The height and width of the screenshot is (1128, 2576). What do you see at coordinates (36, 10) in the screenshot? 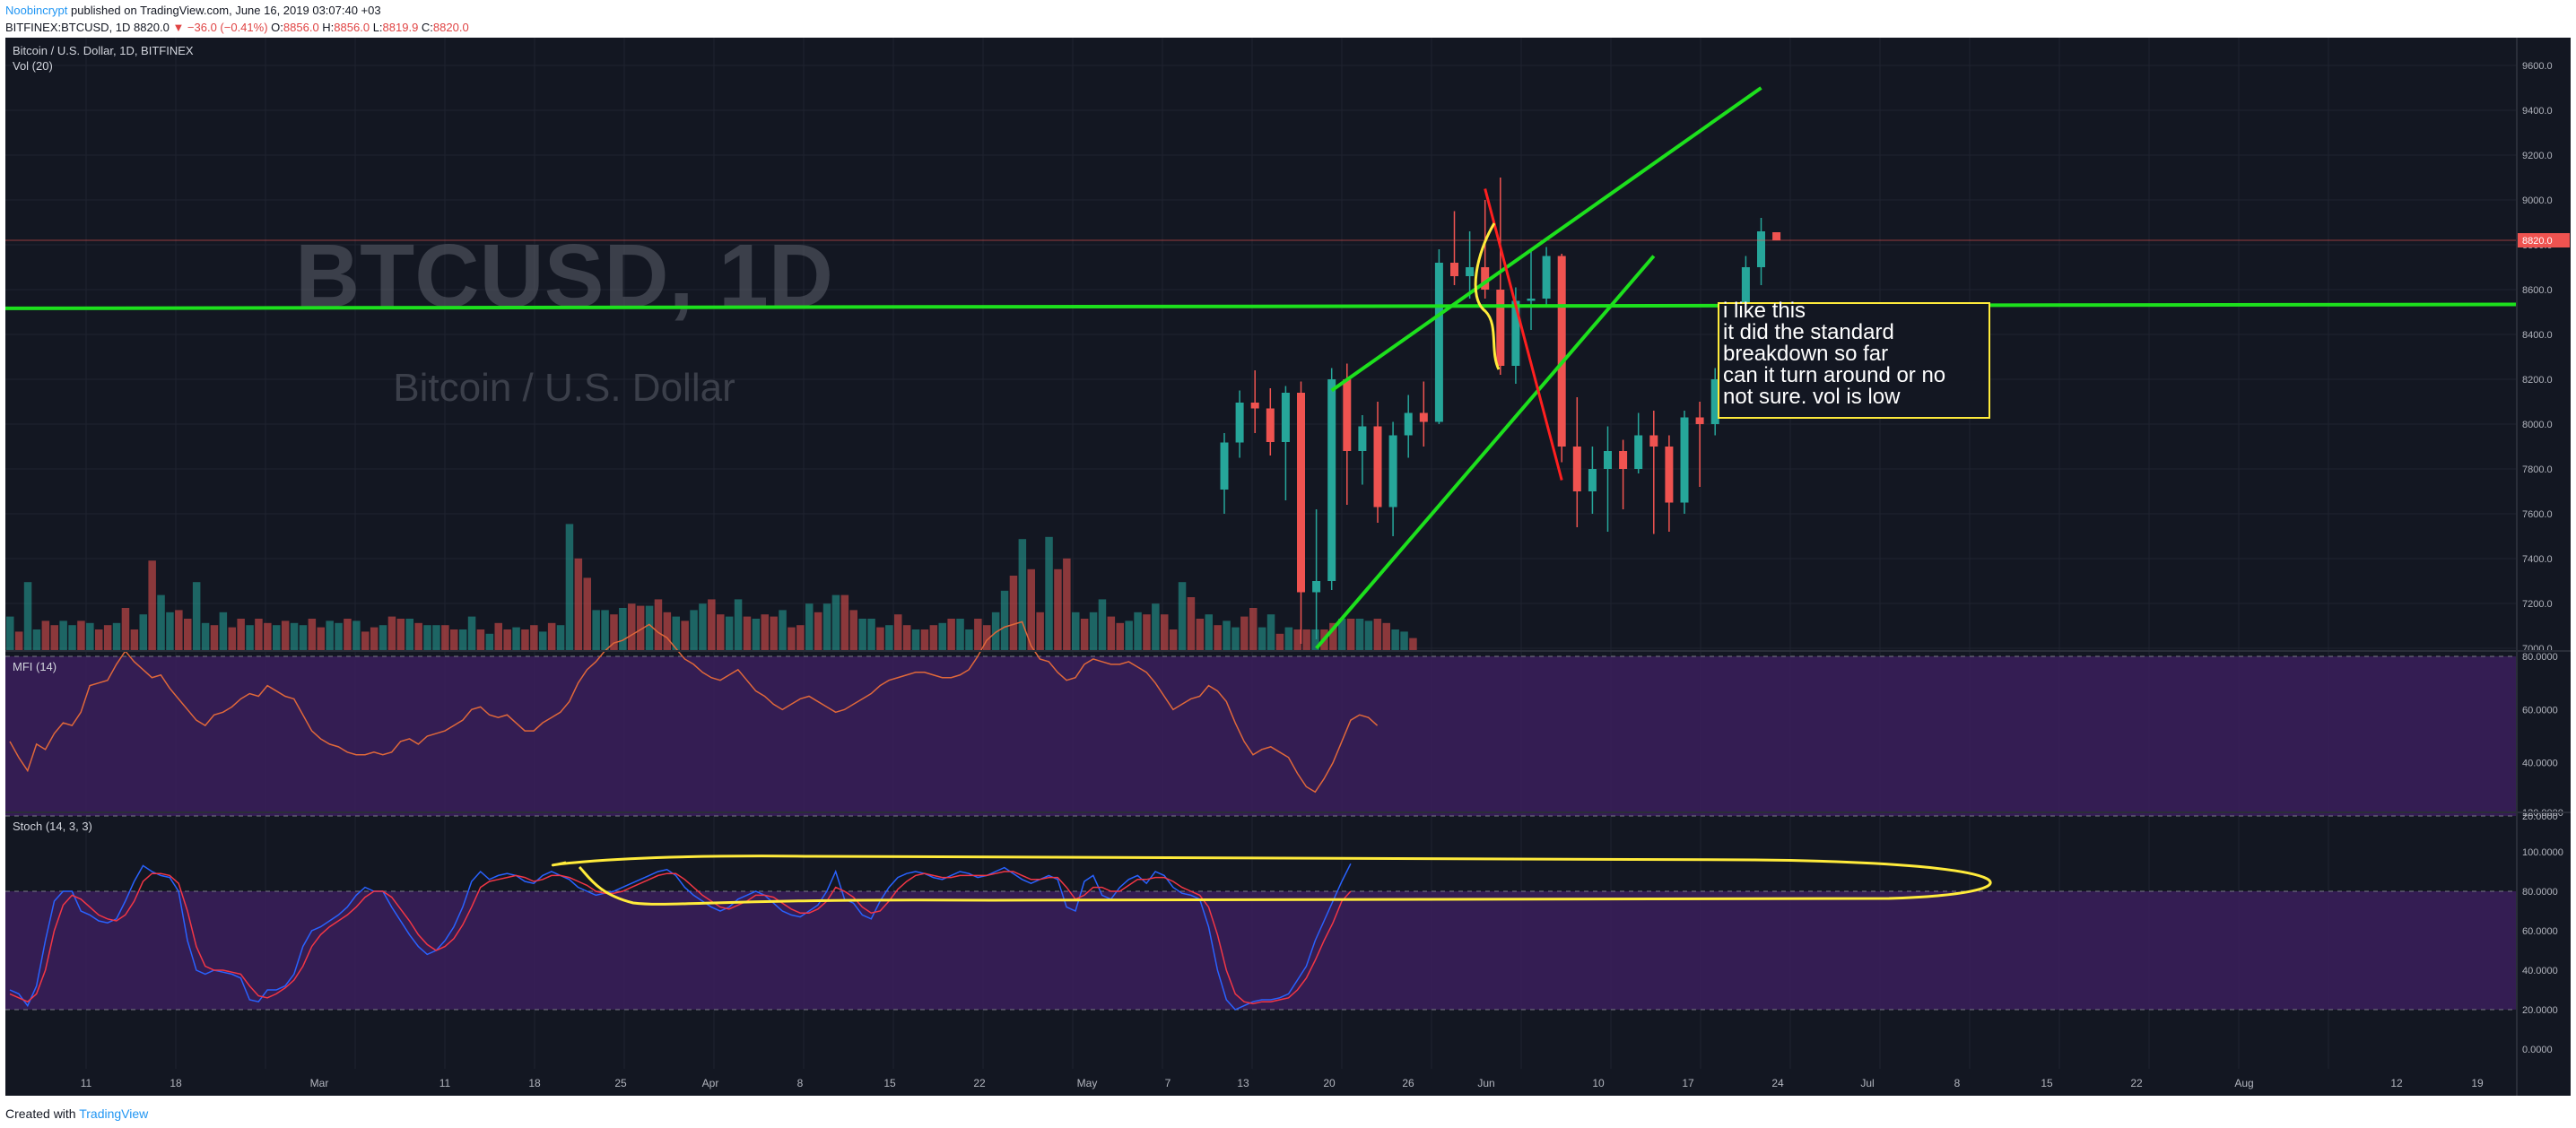
I see `author-link: Noobincrypt` at bounding box center [36, 10].